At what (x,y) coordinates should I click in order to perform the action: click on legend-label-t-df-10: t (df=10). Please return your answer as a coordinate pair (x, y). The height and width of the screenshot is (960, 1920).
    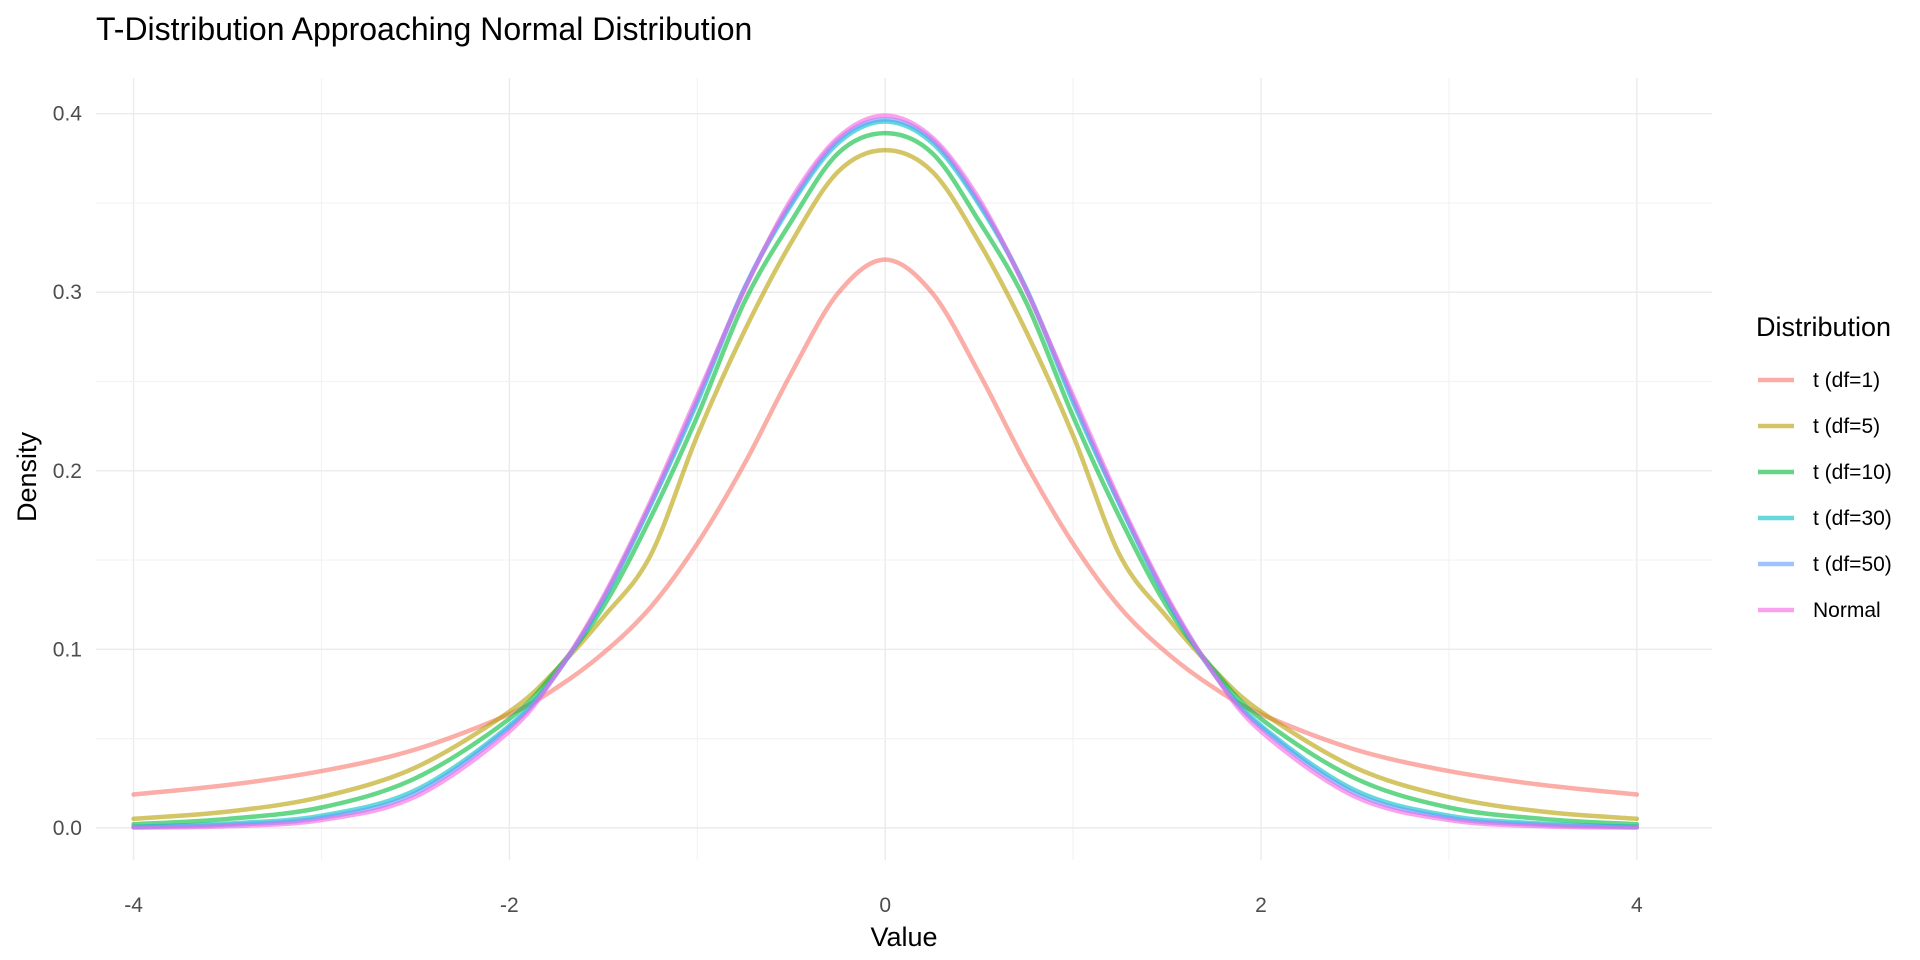
    Looking at the image, I should click on (1852, 472).